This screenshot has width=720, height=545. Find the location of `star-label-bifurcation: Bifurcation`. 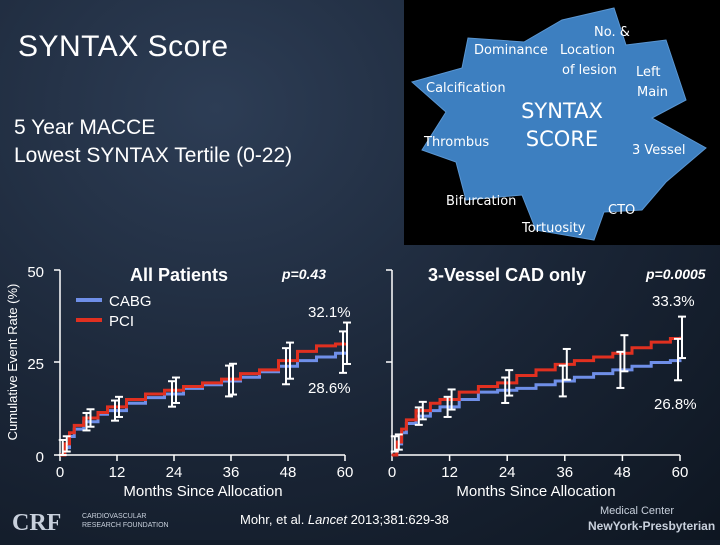

star-label-bifurcation: Bifurcation is located at coordinates (481, 201).